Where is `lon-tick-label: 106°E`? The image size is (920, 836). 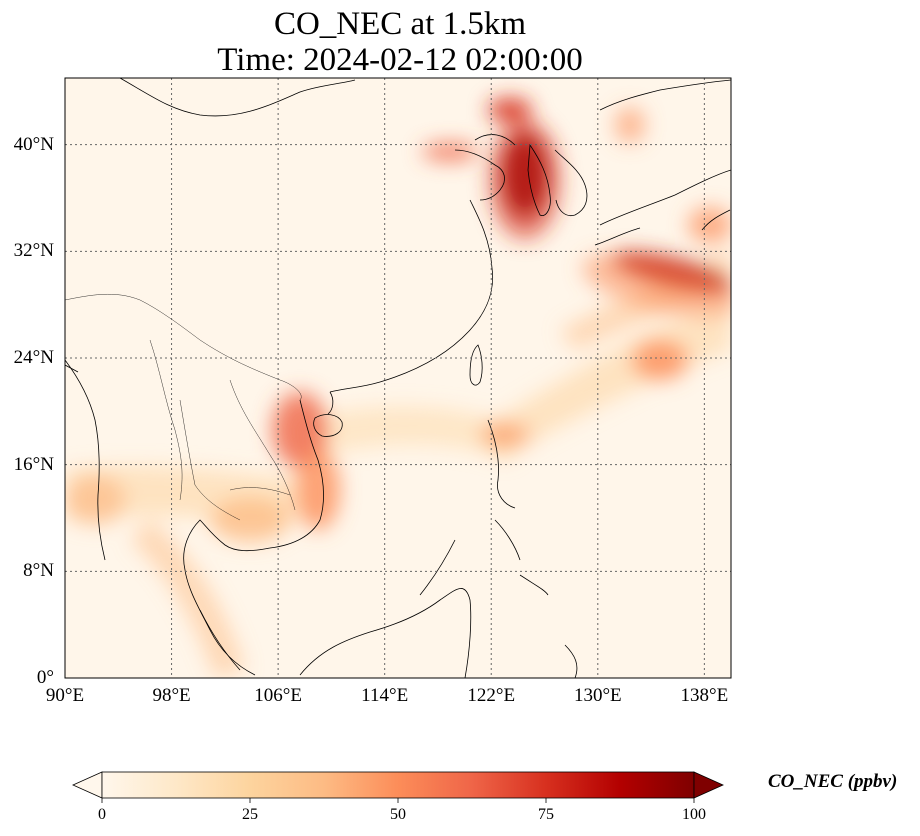 lon-tick-label: 106°E is located at coordinates (278, 695).